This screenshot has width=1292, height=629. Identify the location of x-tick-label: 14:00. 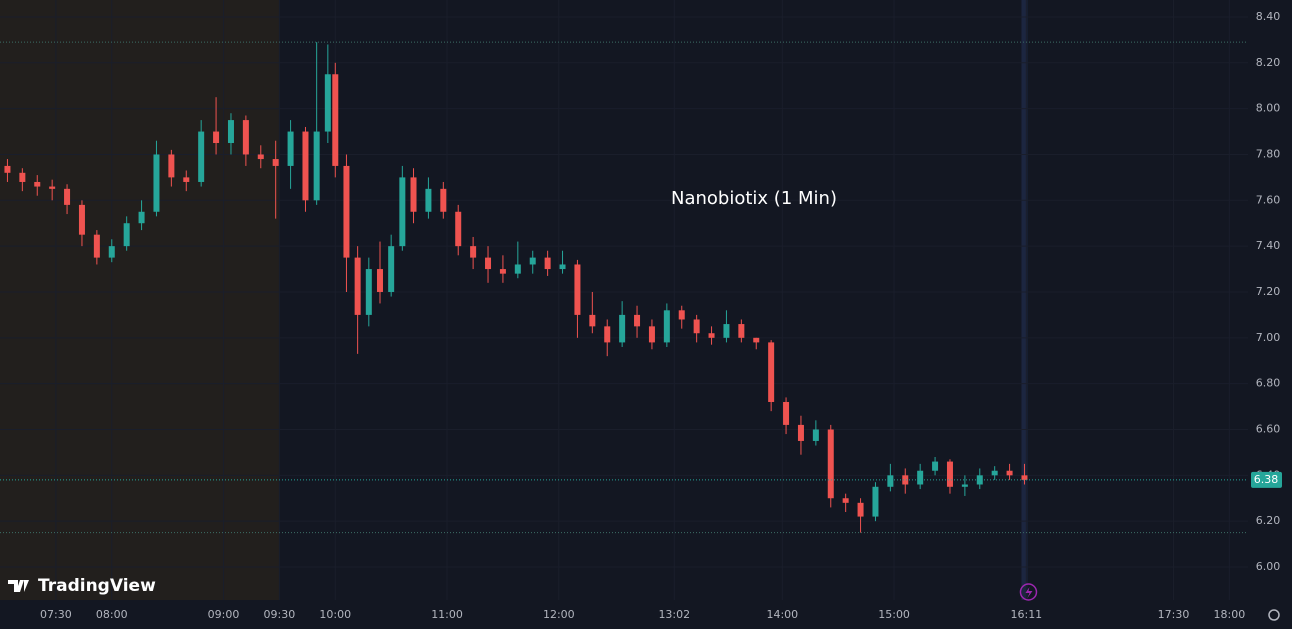
(782, 614).